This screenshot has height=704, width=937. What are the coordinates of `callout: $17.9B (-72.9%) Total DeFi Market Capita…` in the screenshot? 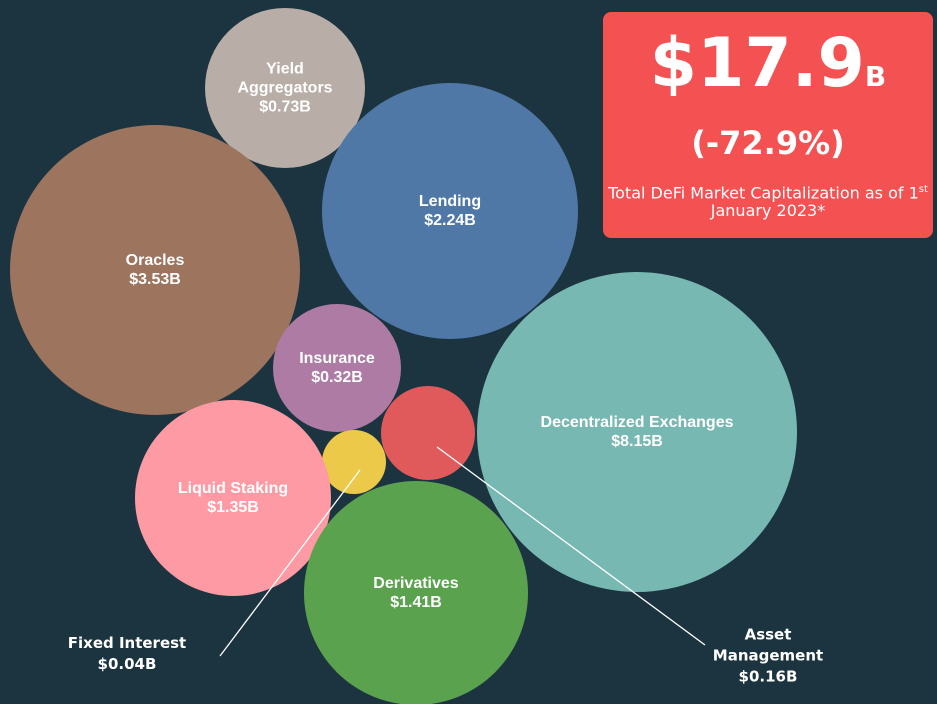 It's located at (768, 125).